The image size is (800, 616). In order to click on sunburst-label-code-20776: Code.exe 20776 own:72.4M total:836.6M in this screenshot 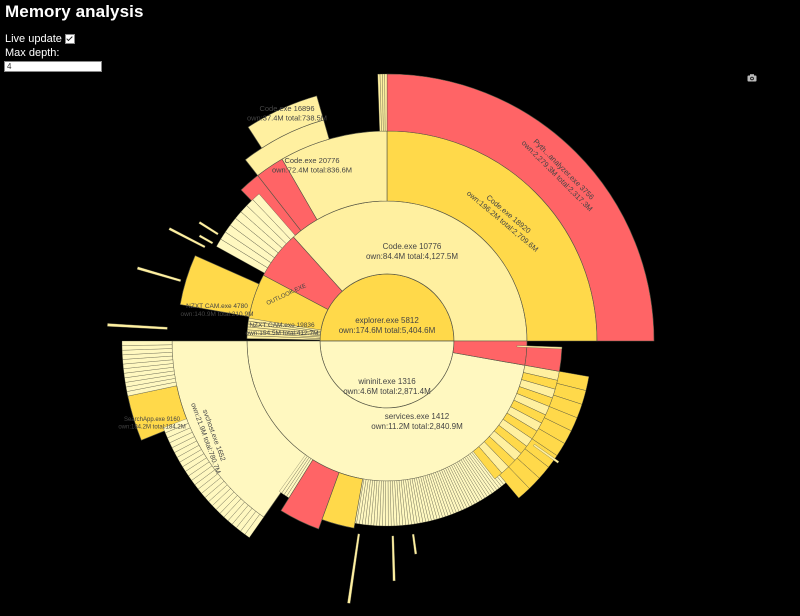, I will do `click(312, 165)`.